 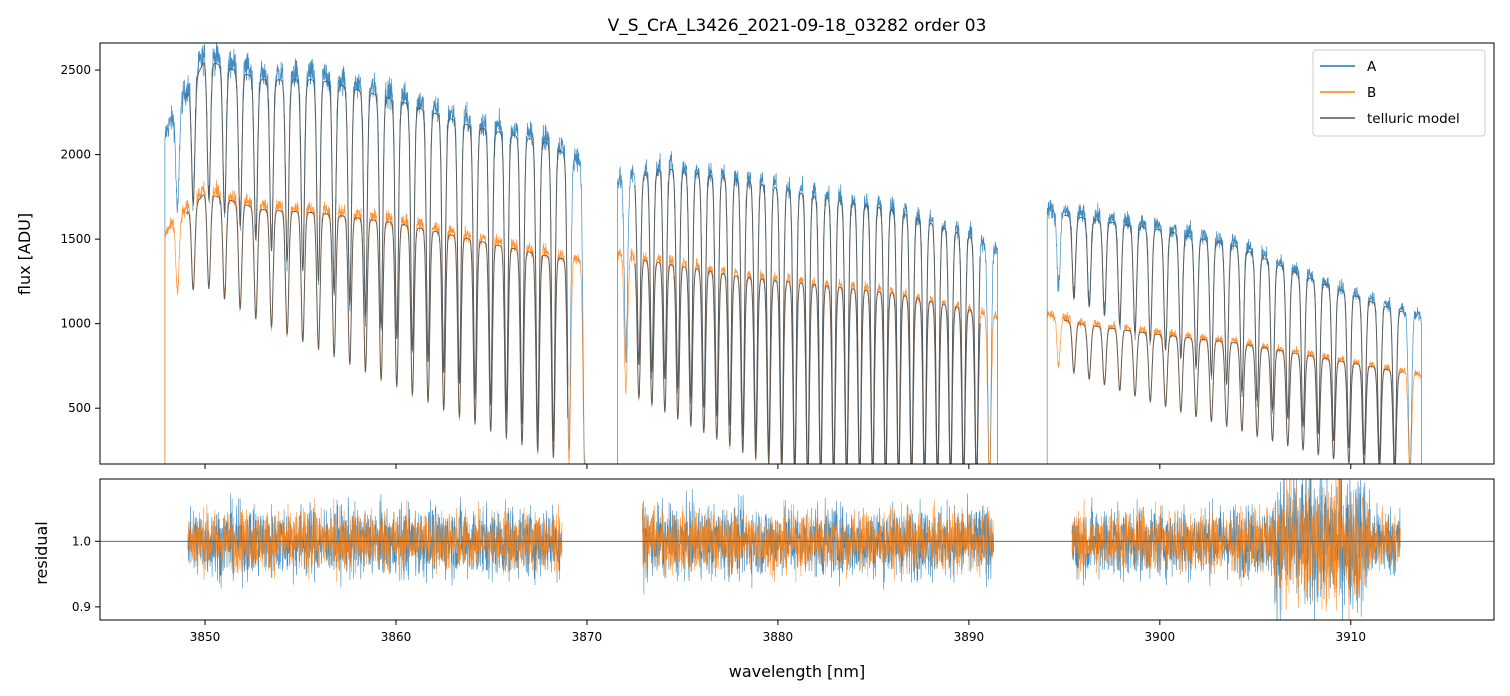 I want to click on legend-box, so click(x=1399, y=93).